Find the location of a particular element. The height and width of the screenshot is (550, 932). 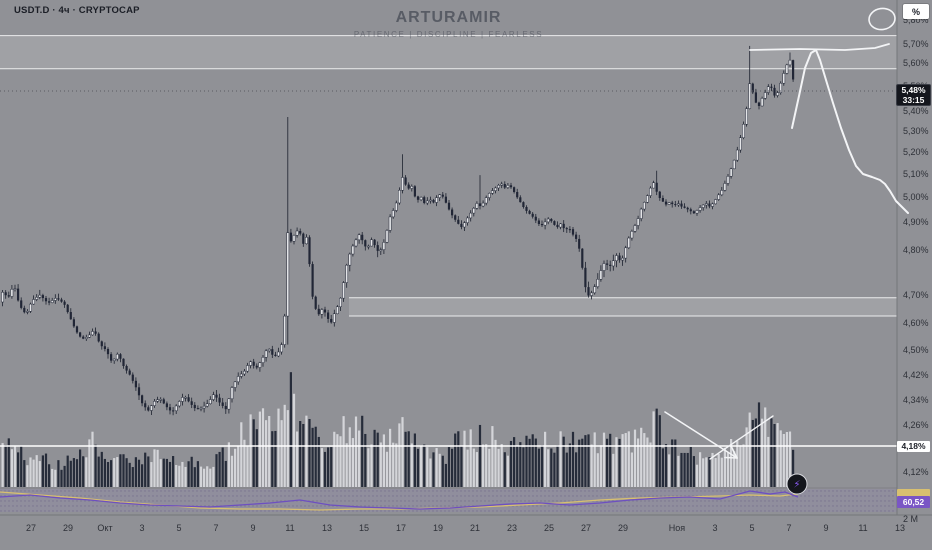

time-tick-label: Окт is located at coordinates (105, 528).